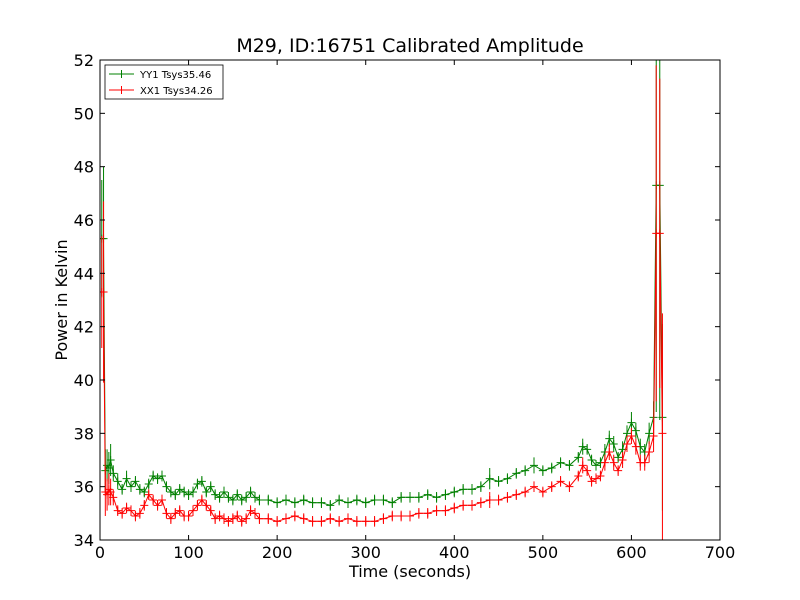 This screenshot has height=600, width=800. I want to click on legend-label: YY1 Tsys35.46, so click(175, 75).